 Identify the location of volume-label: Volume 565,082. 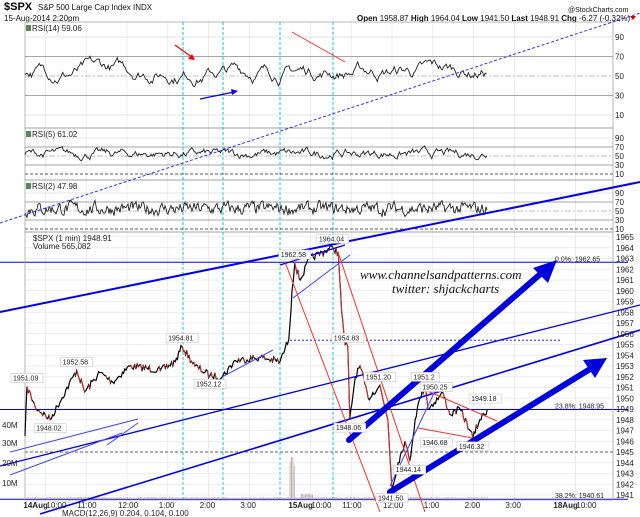
(62, 246).